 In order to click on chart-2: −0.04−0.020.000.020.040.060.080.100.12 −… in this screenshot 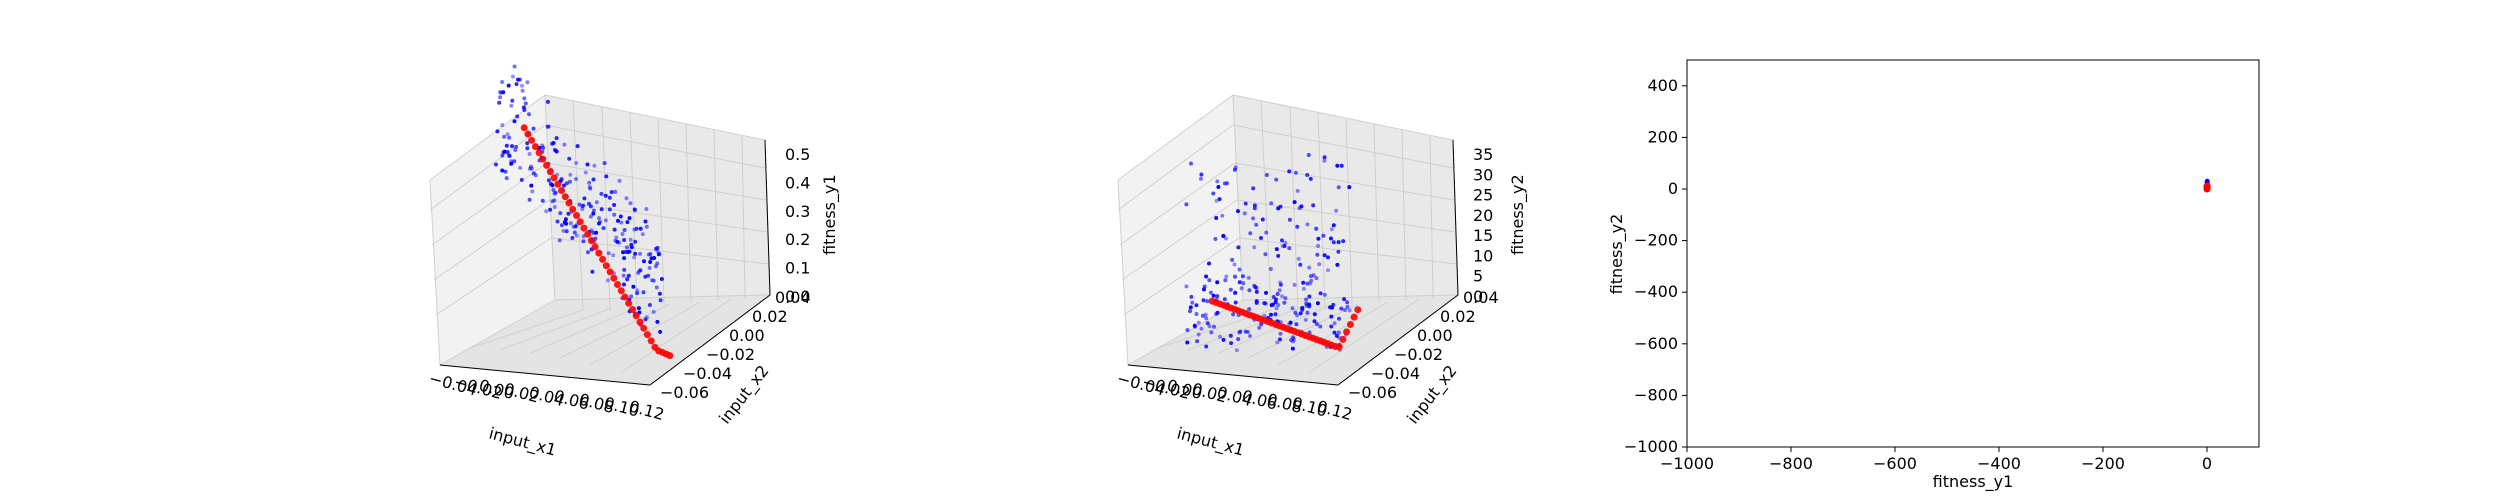, I will do `click(1321, 277)`.